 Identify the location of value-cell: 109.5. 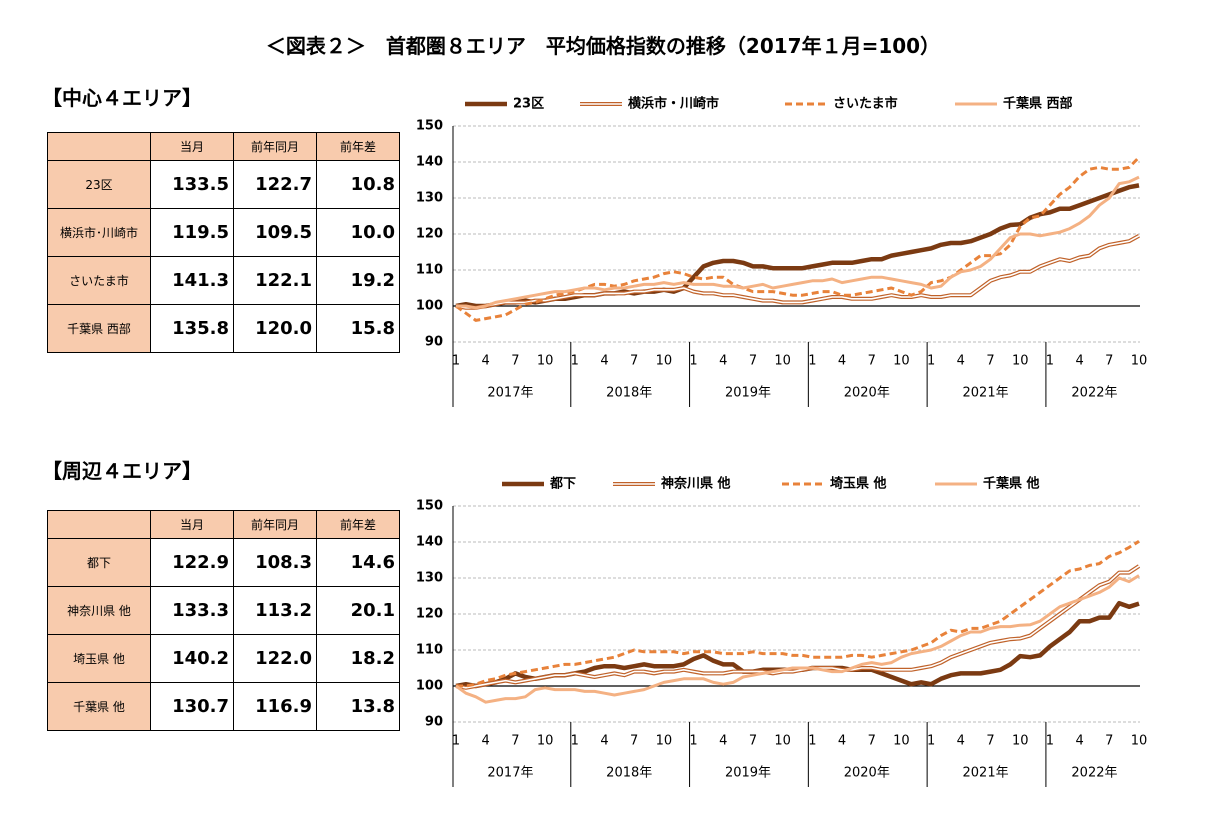
(275, 232).